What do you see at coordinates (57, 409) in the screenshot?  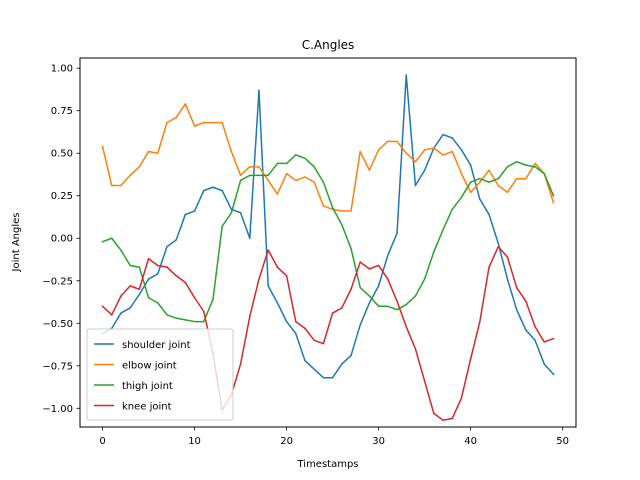 I see `y-tick-label: −1.00` at bounding box center [57, 409].